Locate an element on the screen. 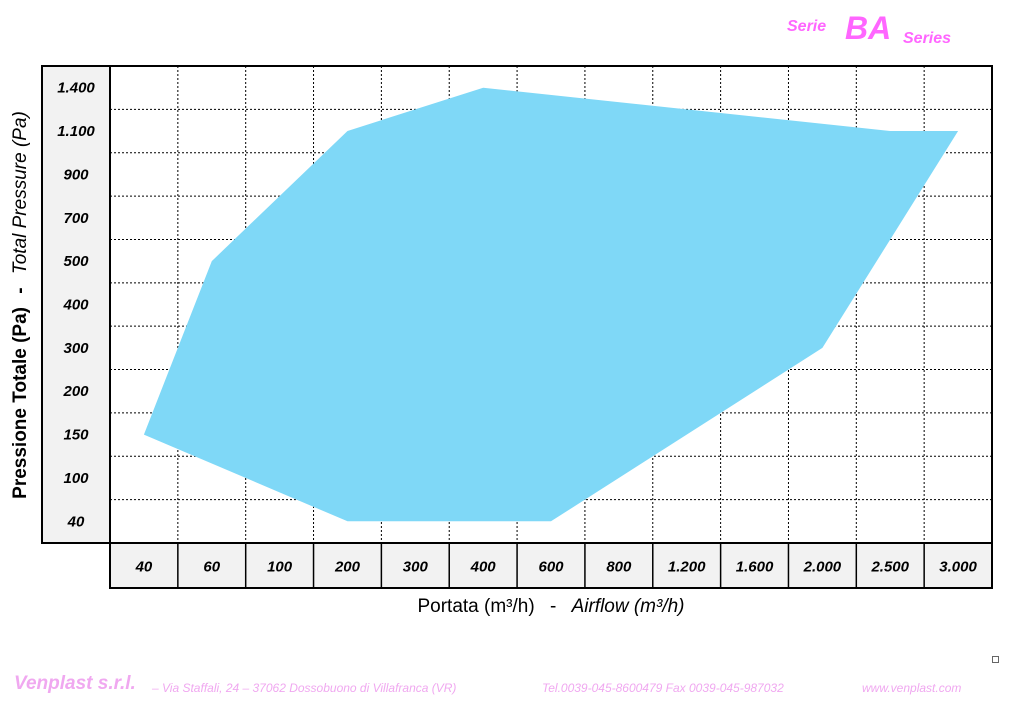 The image size is (1018, 710). series-word-series: Series is located at coordinates (927, 38).